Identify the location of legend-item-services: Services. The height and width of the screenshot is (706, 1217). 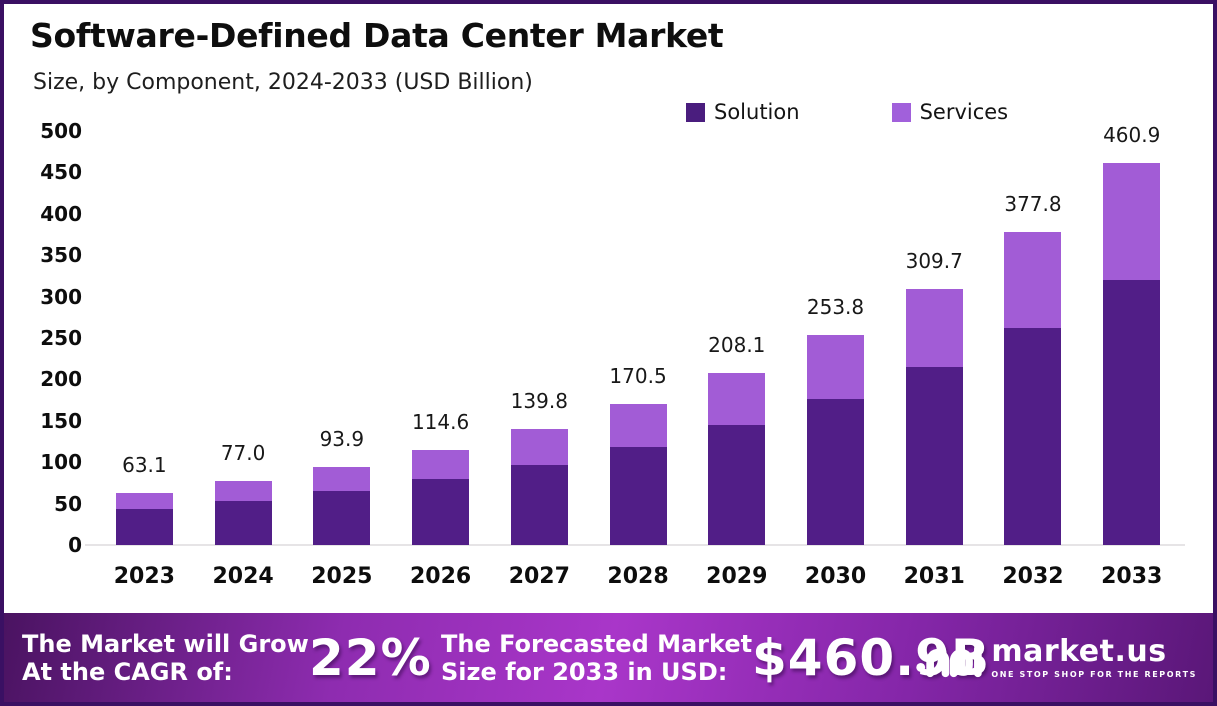
(950, 112).